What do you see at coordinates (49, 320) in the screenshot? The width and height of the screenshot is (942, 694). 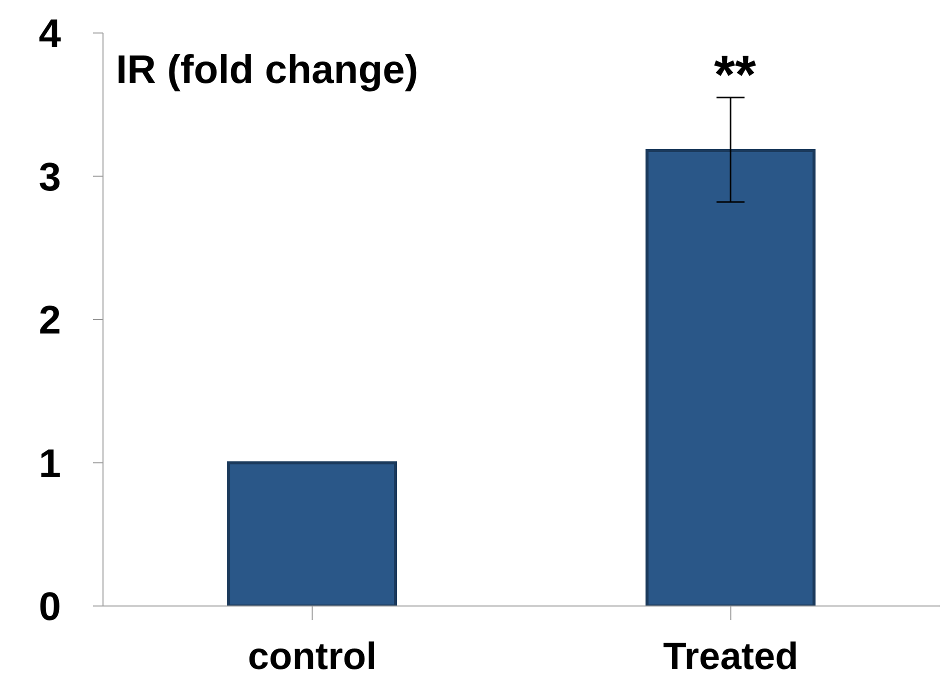 I see `y-tick-label: 2` at bounding box center [49, 320].